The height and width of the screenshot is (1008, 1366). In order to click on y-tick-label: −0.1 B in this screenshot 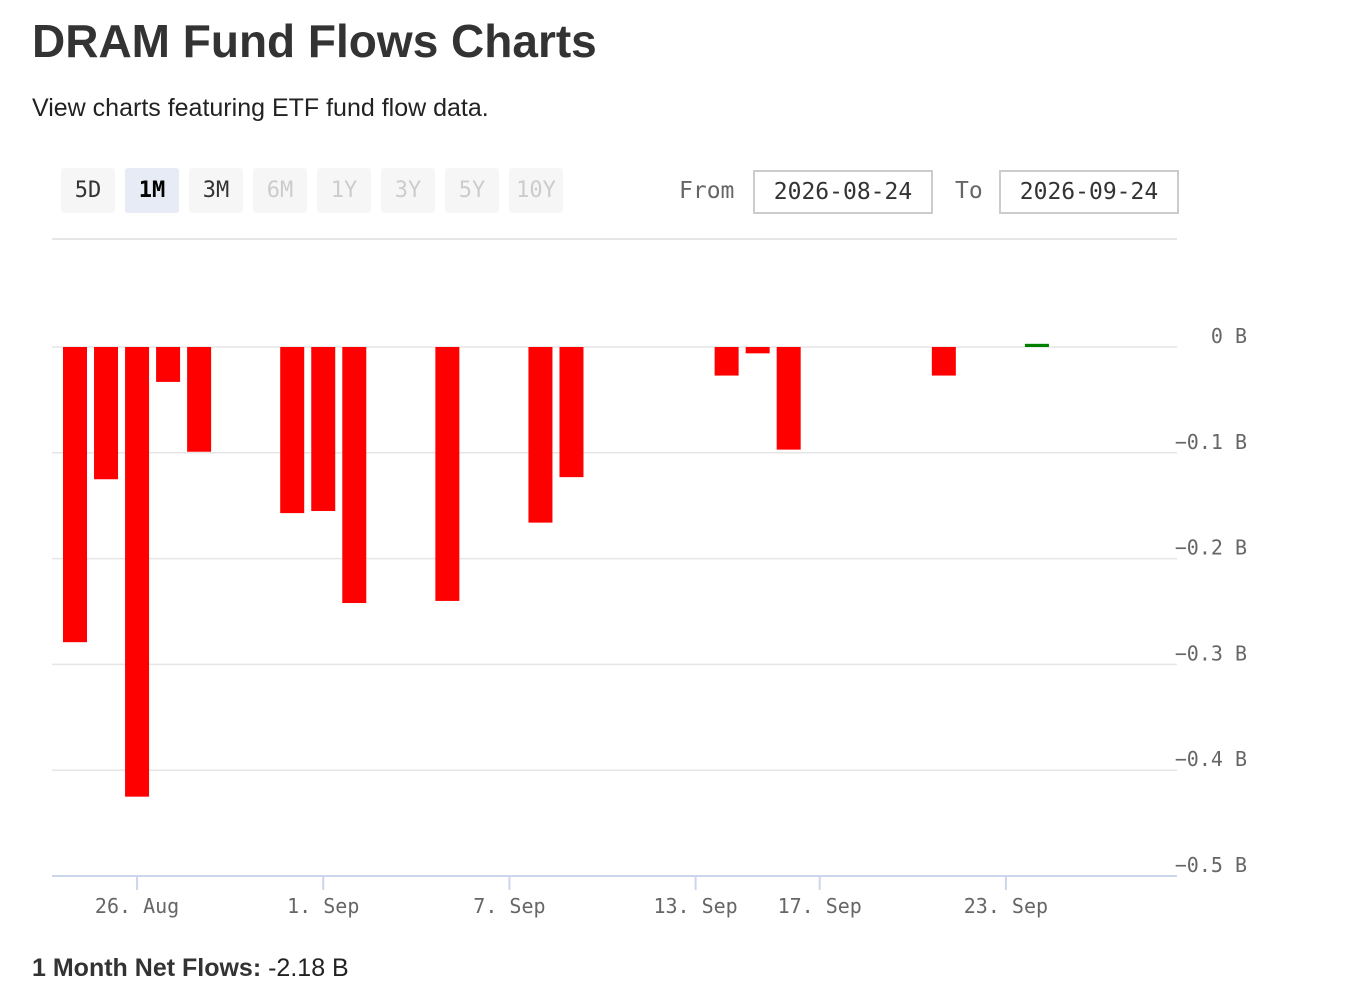, I will do `click(1211, 442)`.